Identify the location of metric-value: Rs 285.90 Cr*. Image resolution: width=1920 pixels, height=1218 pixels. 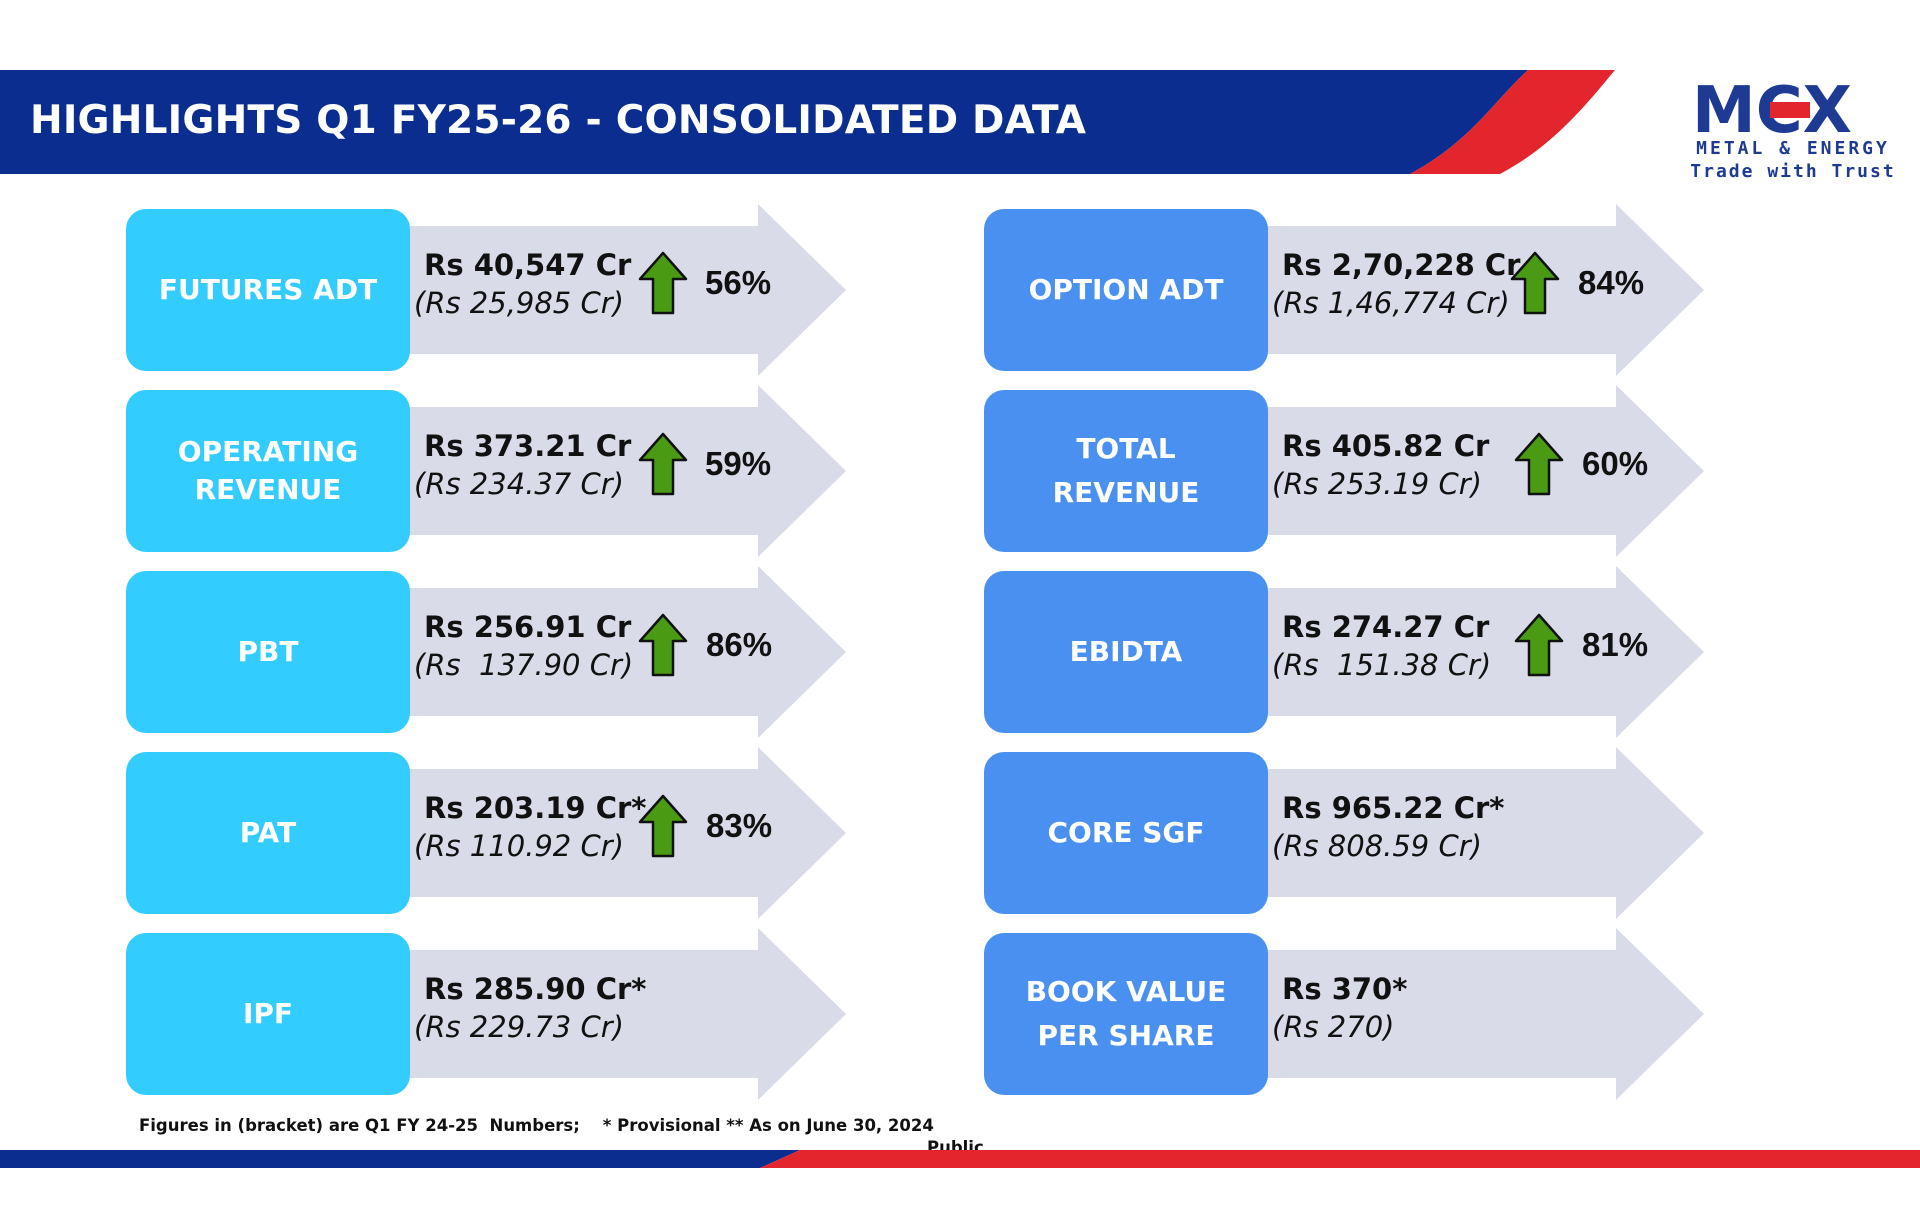
(535, 989).